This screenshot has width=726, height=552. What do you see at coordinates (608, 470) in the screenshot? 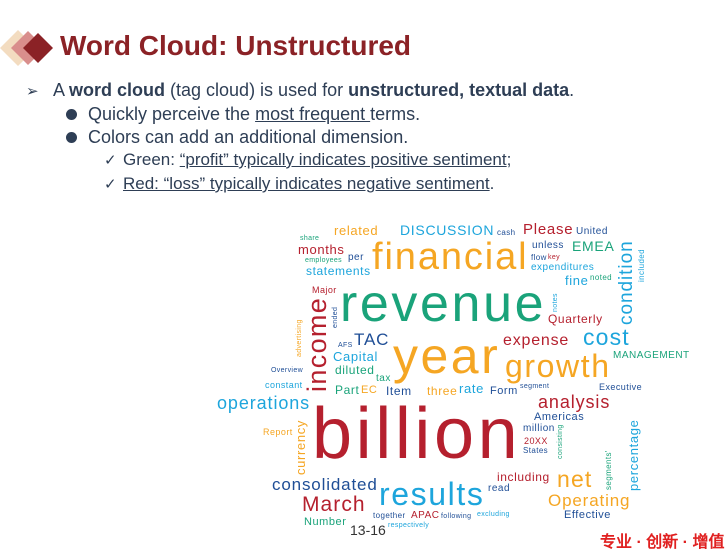
I see `word-cloud-word: segments'` at bounding box center [608, 470].